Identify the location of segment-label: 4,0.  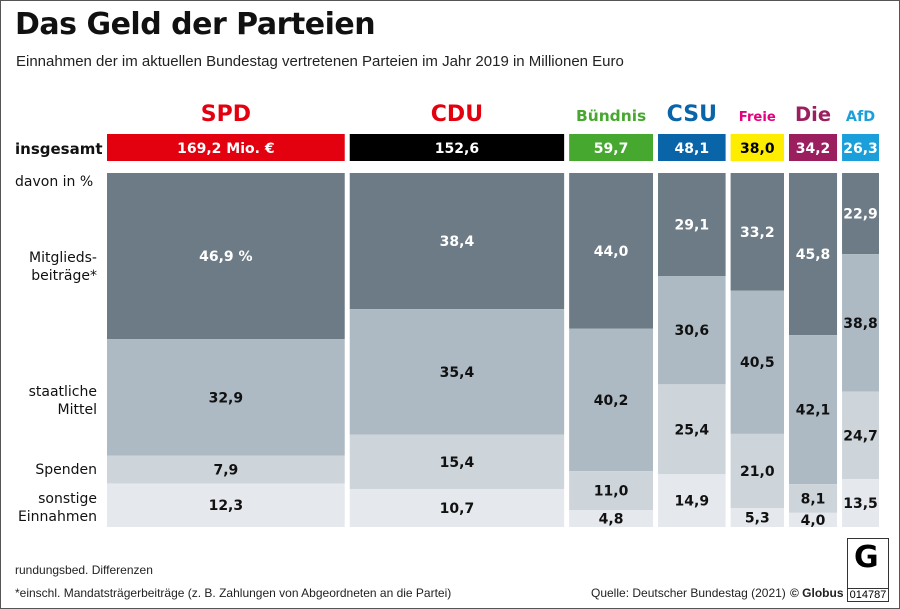
(813, 521).